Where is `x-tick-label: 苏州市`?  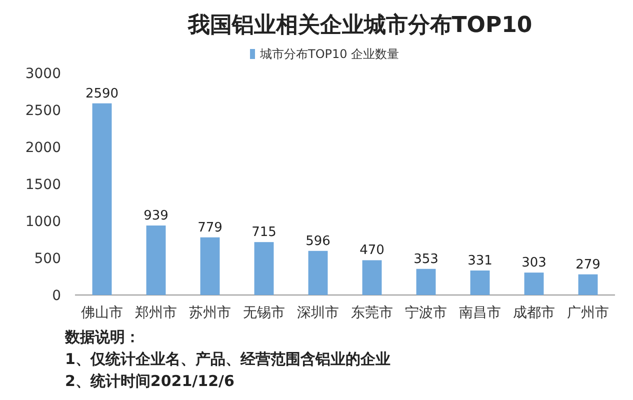
x-tick-label: 苏州市 is located at coordinates (210, 313).